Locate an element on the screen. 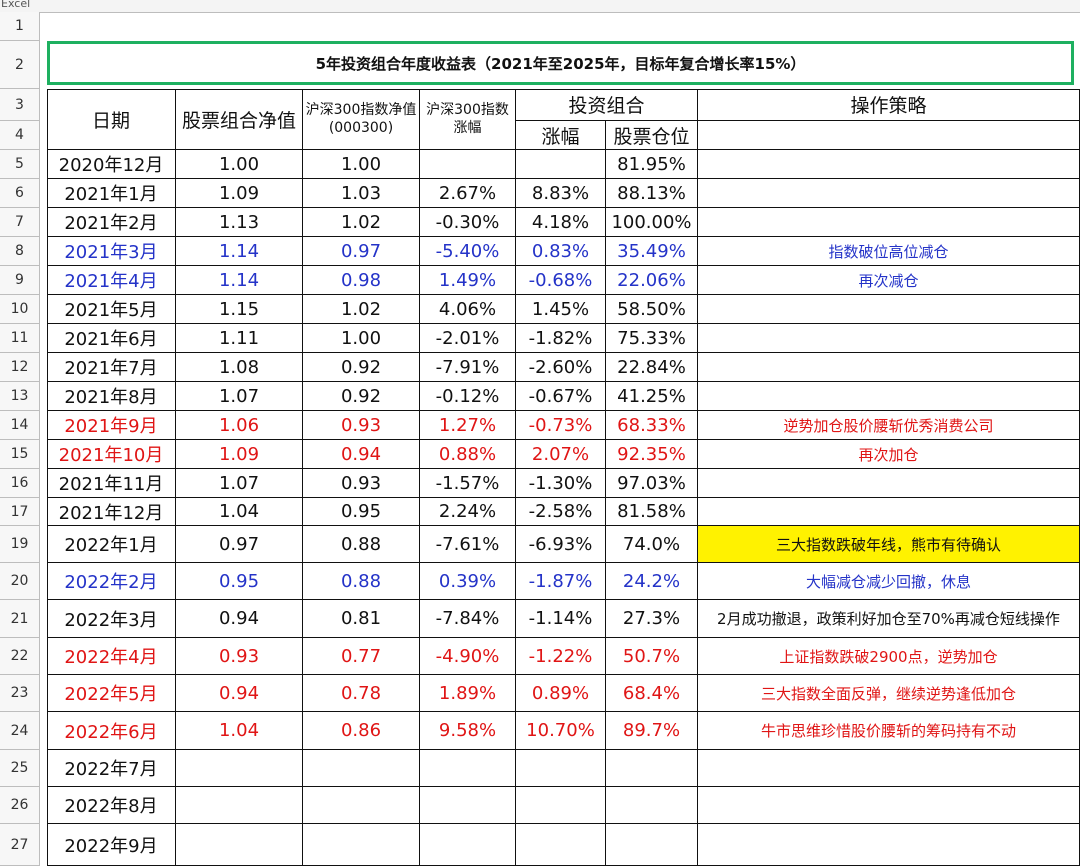  row-header: 16 is located at coordinates (20, 483).